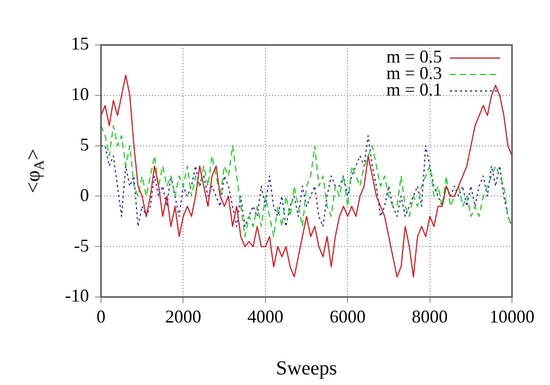 Image resolution: width=550 pixels, height=385 pixels. What do you see at coordinates (512, 316) in the screenshot?
I see `x-tick-label: 10000` at bounding box center [512, 316].